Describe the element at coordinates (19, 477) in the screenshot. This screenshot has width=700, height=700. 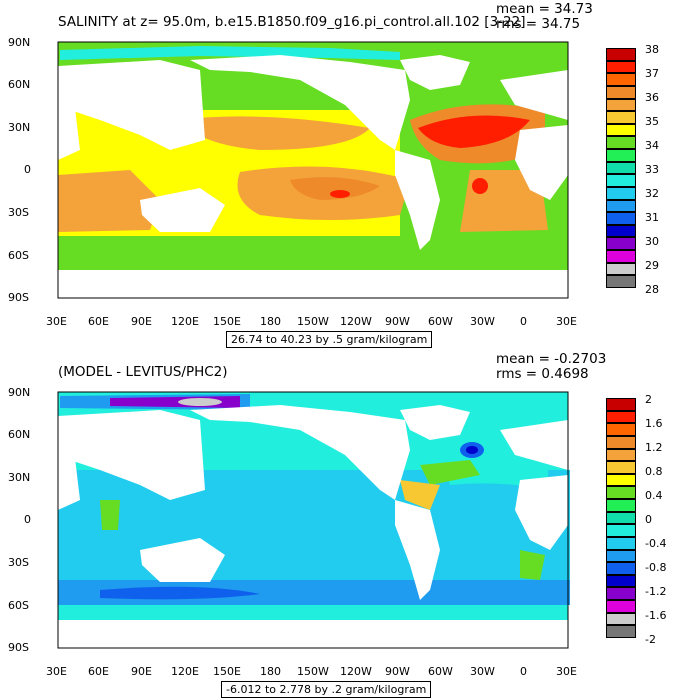
I see `panel2-lat-label: 30N` at that location.